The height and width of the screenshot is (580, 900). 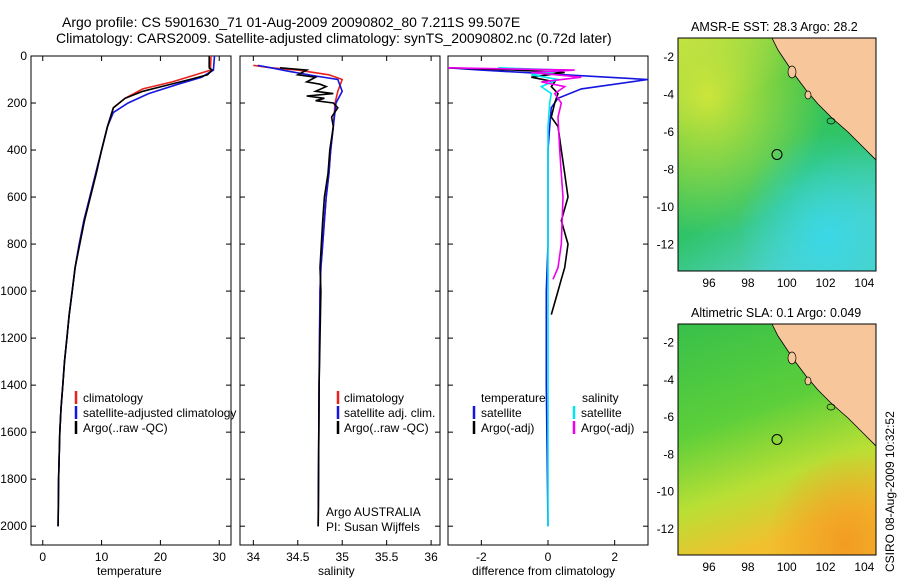 What do you see at coordinates (102, 557) in the screenshot?
I see `x-tick-label: 10` at bounding box center [102, 557].